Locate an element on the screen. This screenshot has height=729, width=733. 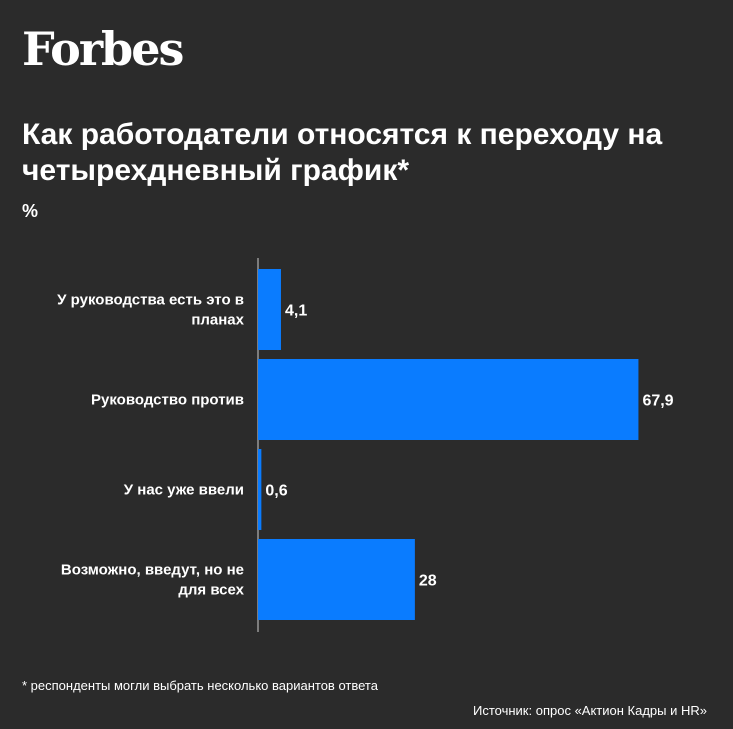
source-note: Источник: опрос «Актион Кадры и HR» is located at coordinates (590, 710).